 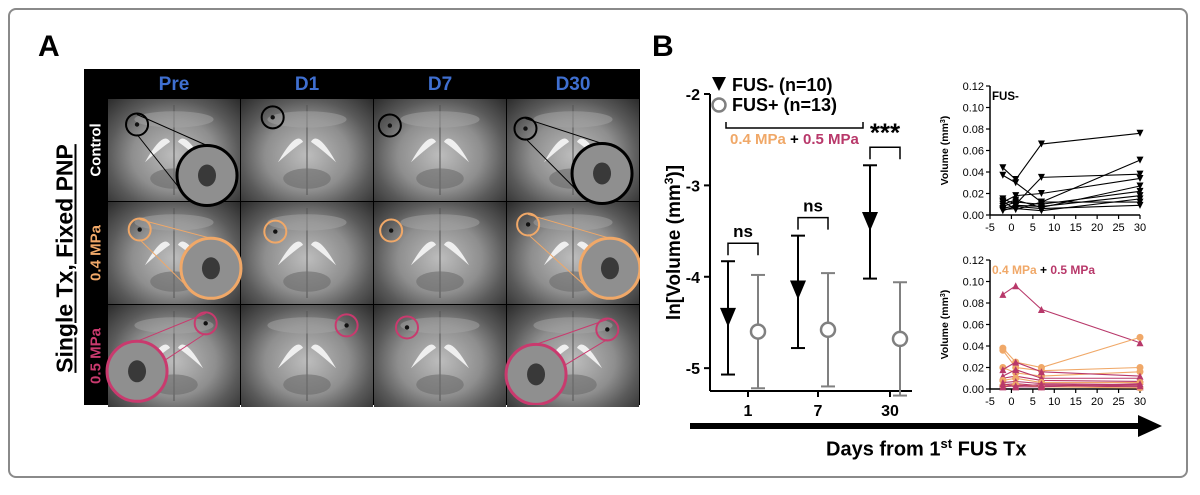 I want to click on column-header-d7: D7, so click(x=440, y=84).